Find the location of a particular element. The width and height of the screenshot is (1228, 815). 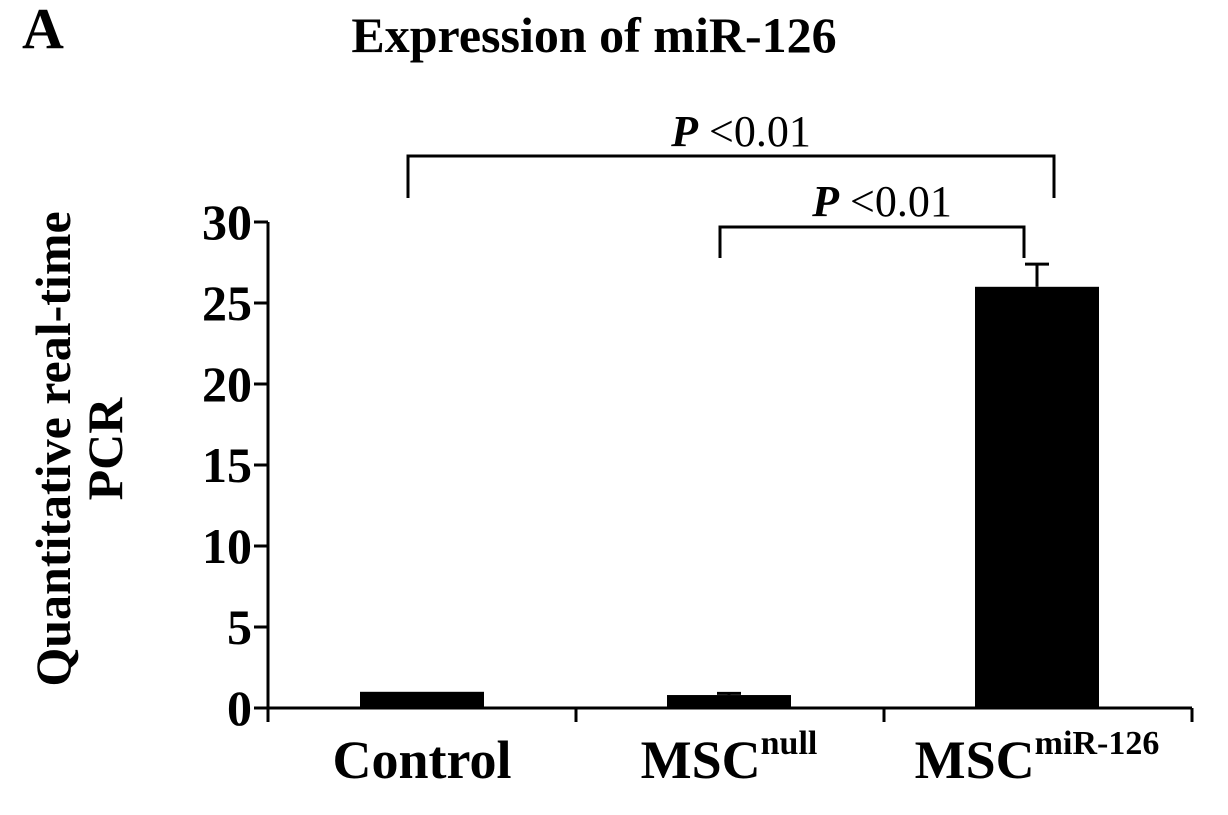

x-tick-label: MSCmiR-126 is located at coordinates (1037, 757).